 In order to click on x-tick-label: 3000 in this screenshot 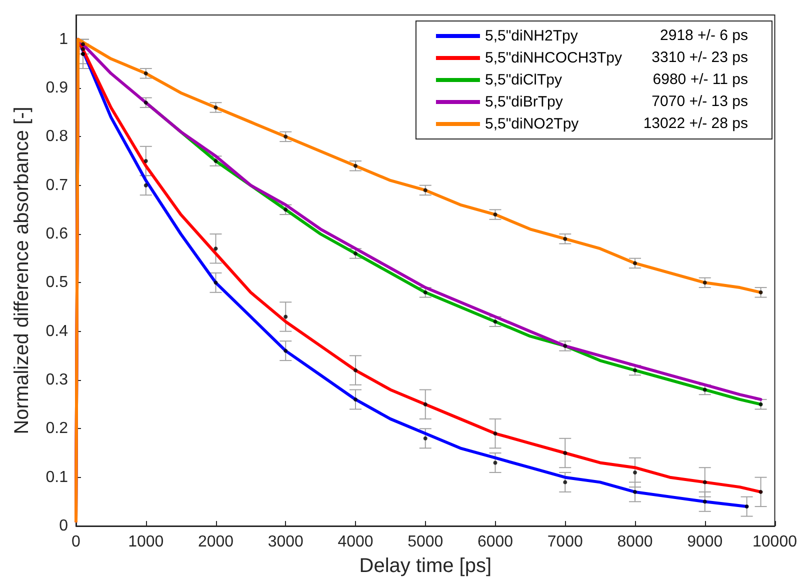, I will do `click(286, 542)`.